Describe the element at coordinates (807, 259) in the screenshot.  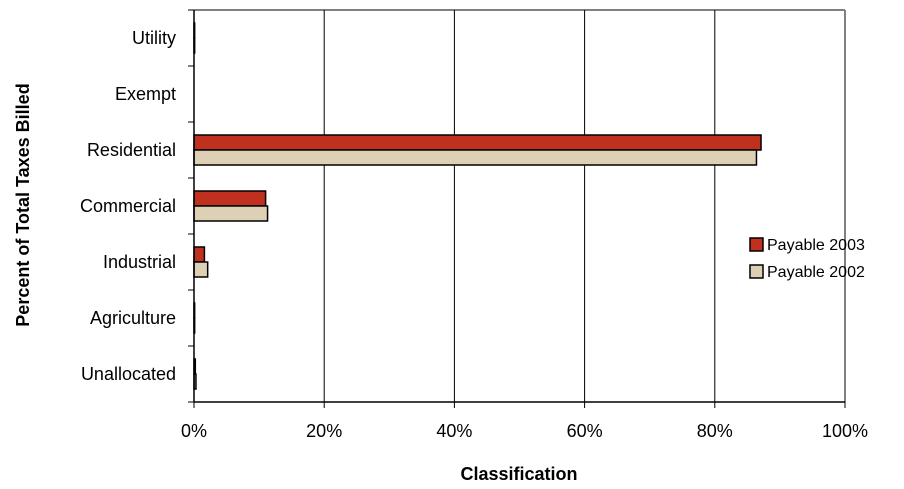
I see `legend: Payable 2003 Payable 2002` at that location.